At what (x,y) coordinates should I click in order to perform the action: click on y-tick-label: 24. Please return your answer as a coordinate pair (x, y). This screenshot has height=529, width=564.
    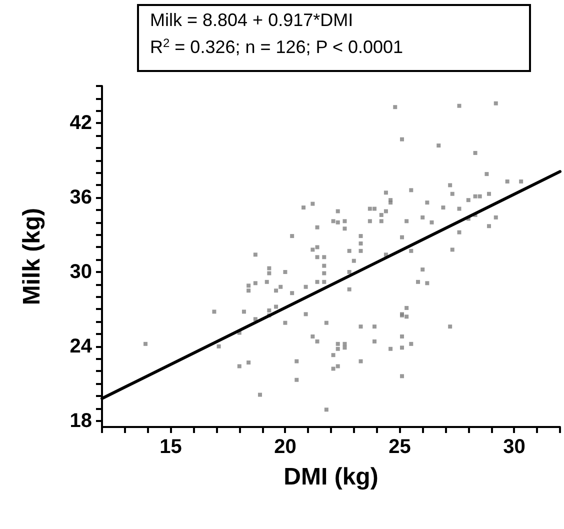
    Looking at the image, I should click on (81, 346).